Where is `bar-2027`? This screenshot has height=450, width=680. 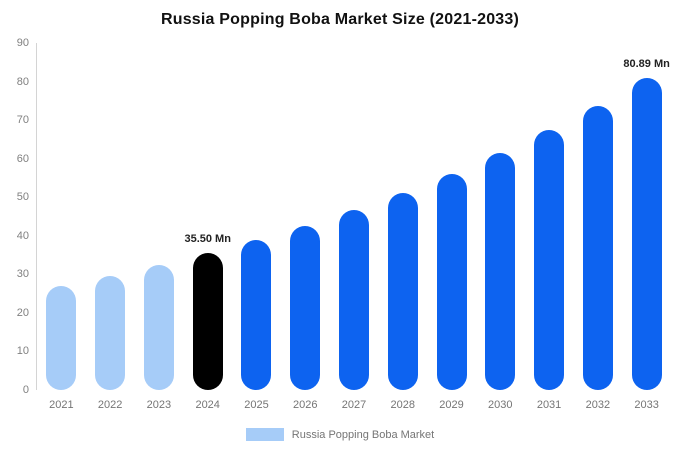
bar-2027 is located at coordinates (354, 299).